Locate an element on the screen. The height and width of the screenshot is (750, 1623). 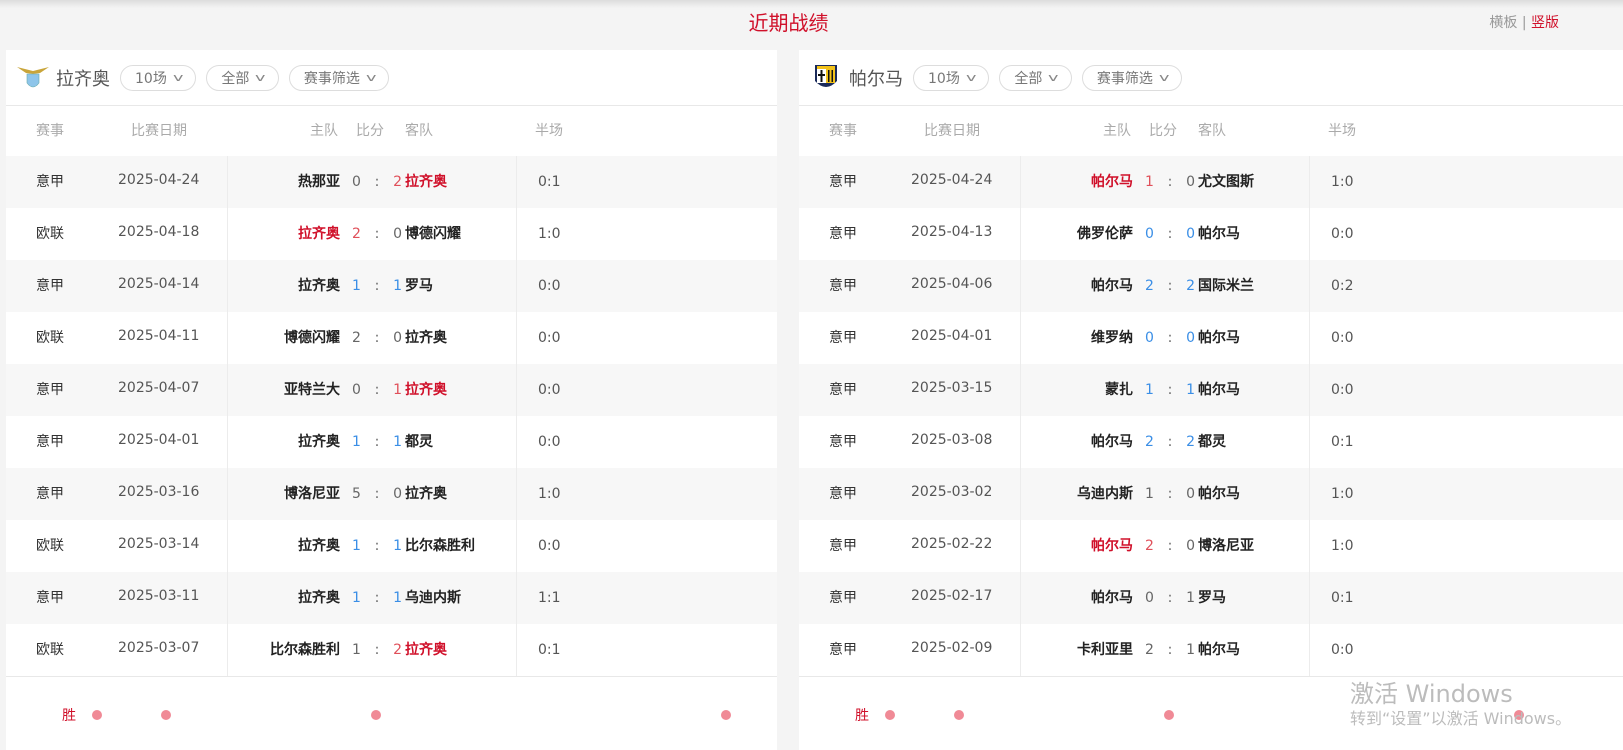
half-time-score: 1:0 is located at coordinates (1342, 182).